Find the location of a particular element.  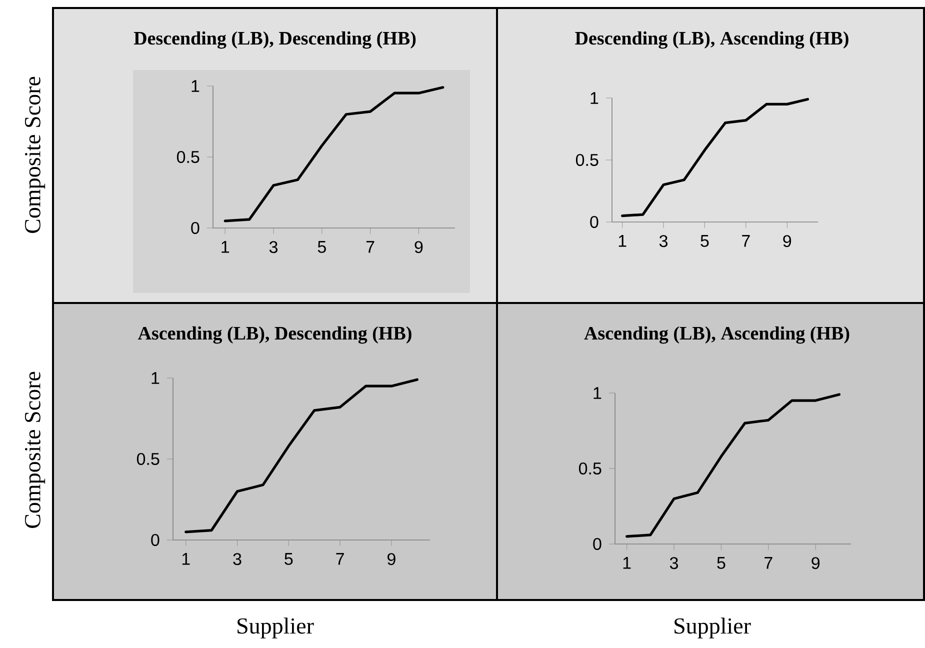

chart-title: Ascending (LB), Descending (HB) is located at coordinates (275, 335).